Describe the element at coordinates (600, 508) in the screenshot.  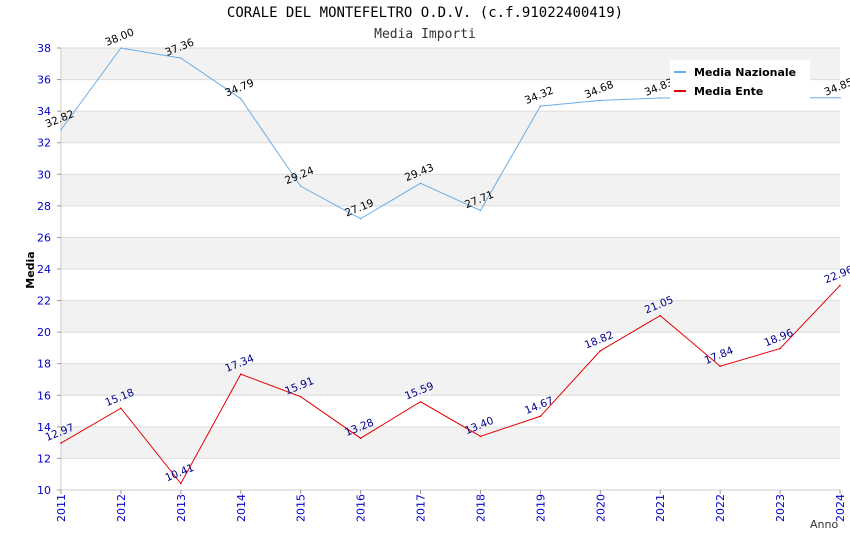
I see `x-tick-label: 2020` at that location.